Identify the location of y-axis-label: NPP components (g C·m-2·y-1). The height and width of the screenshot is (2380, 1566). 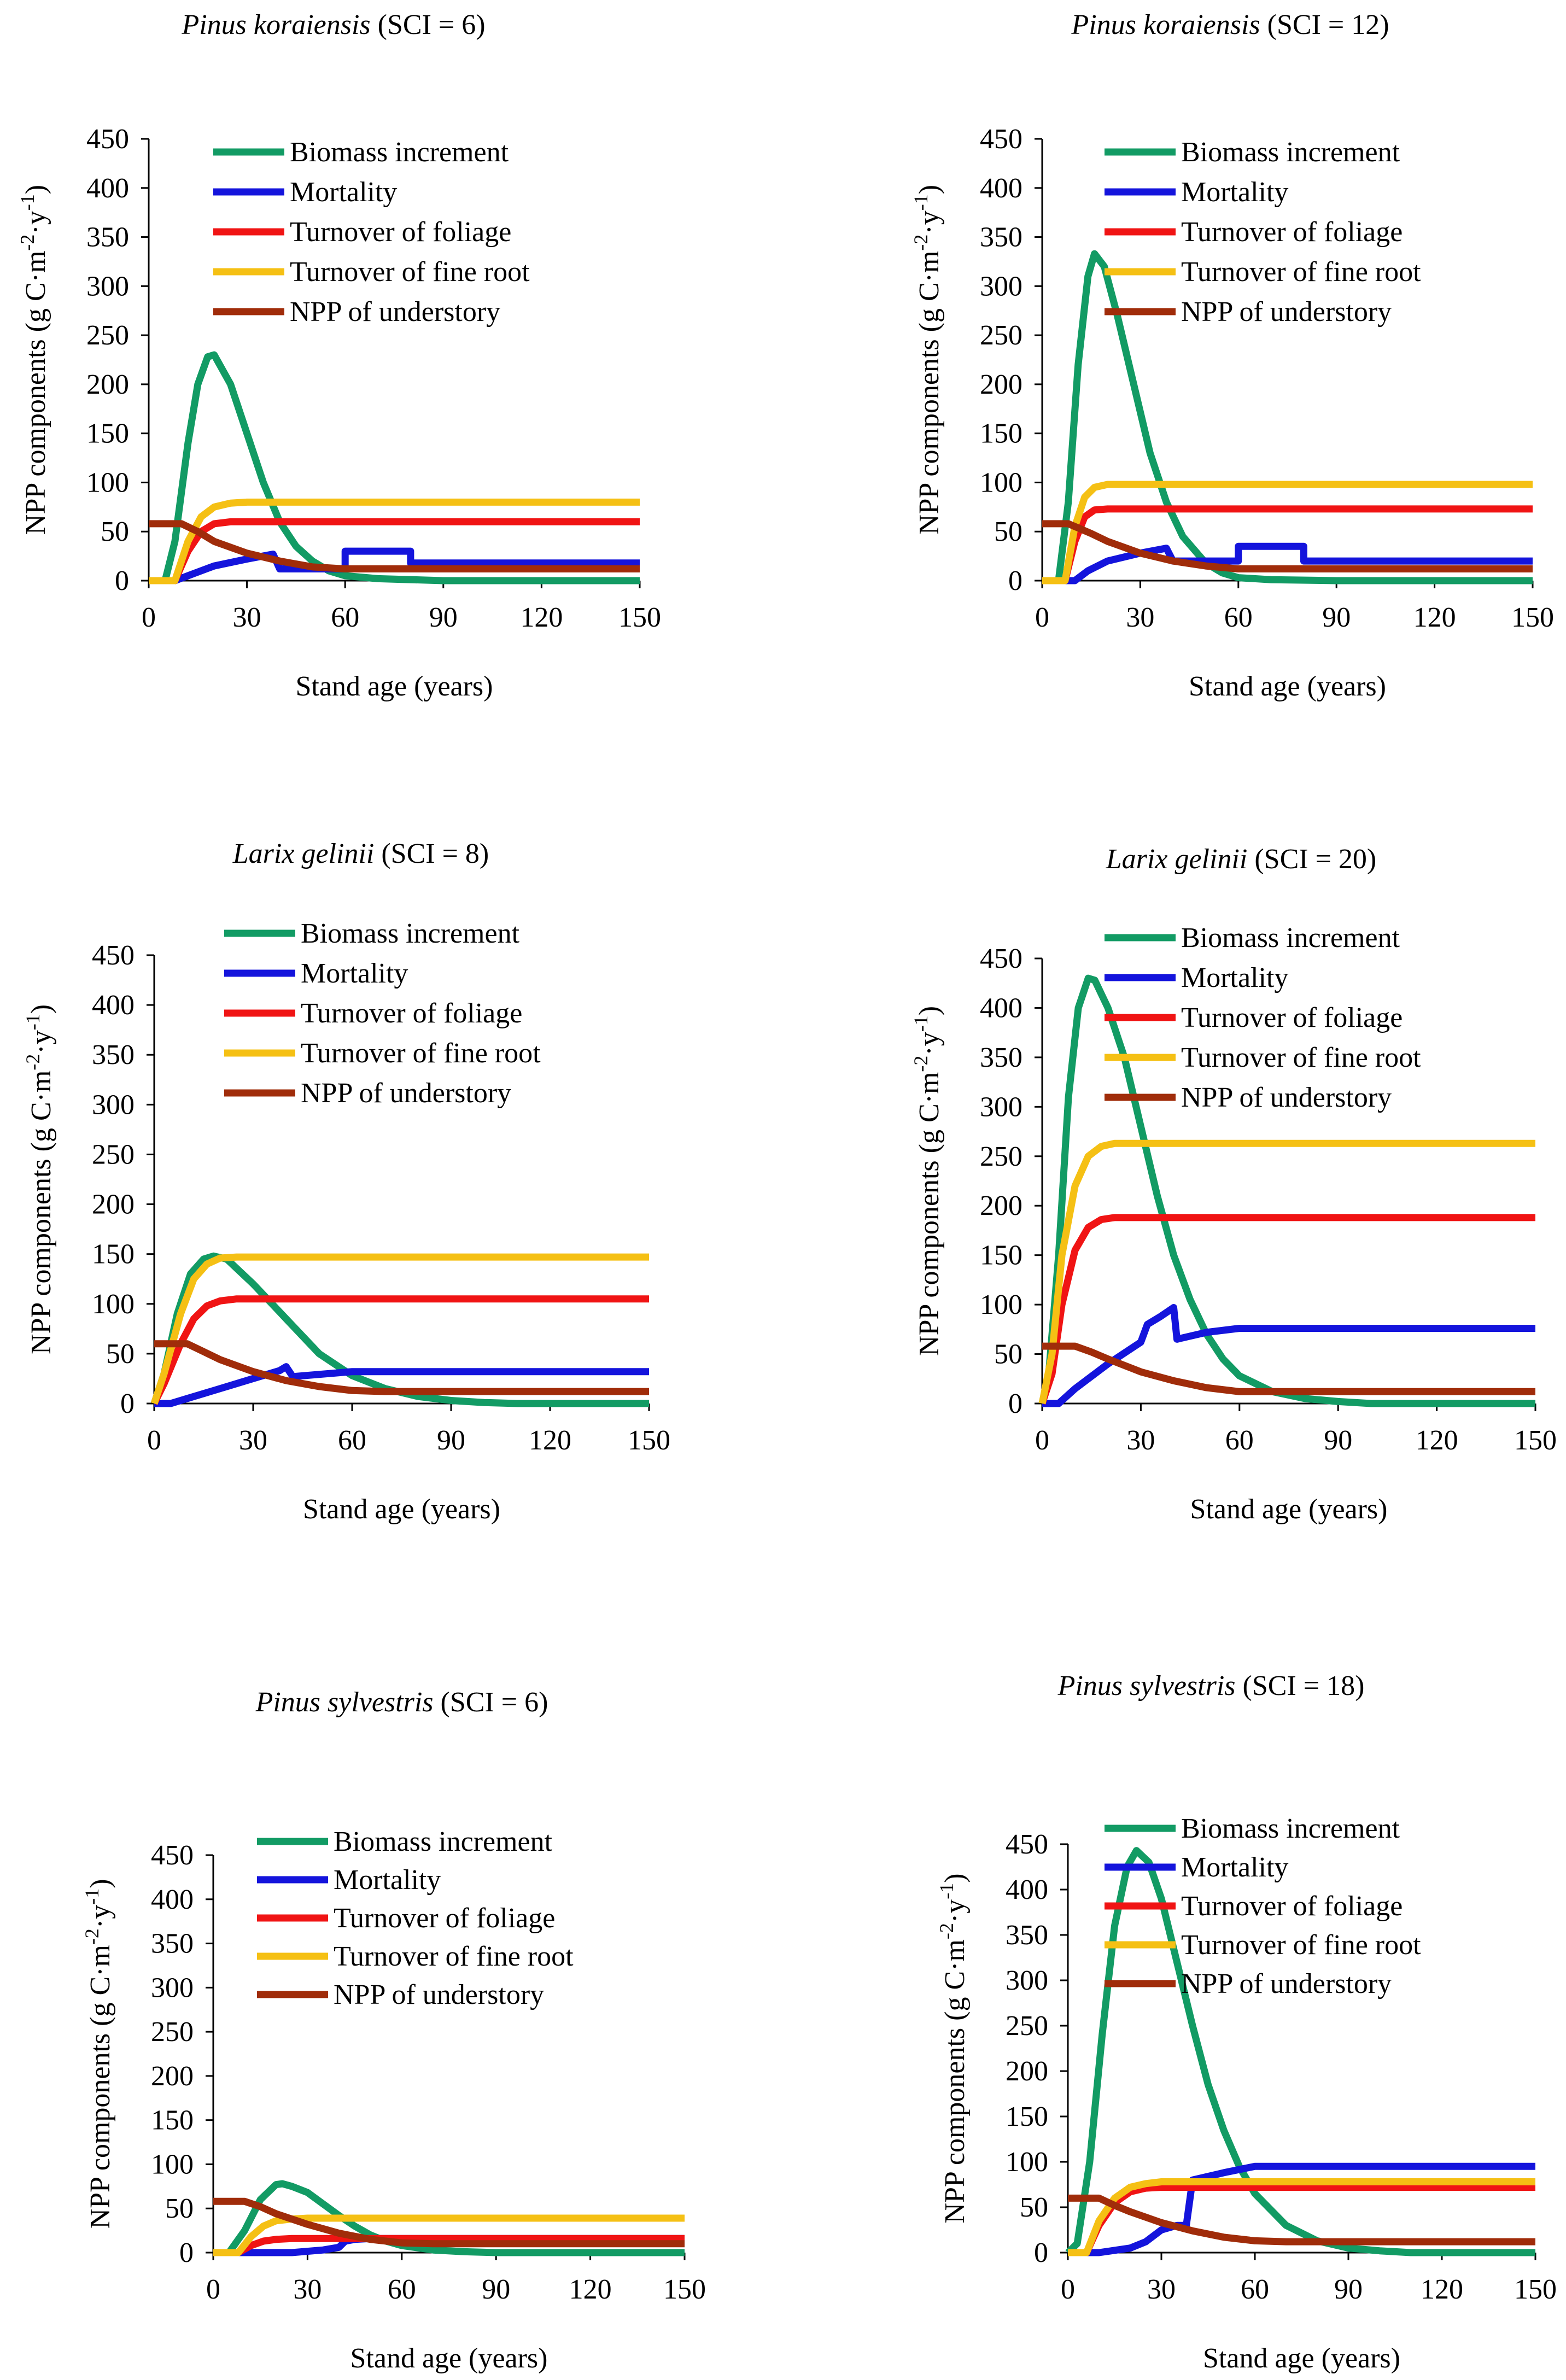
(39, 1179).